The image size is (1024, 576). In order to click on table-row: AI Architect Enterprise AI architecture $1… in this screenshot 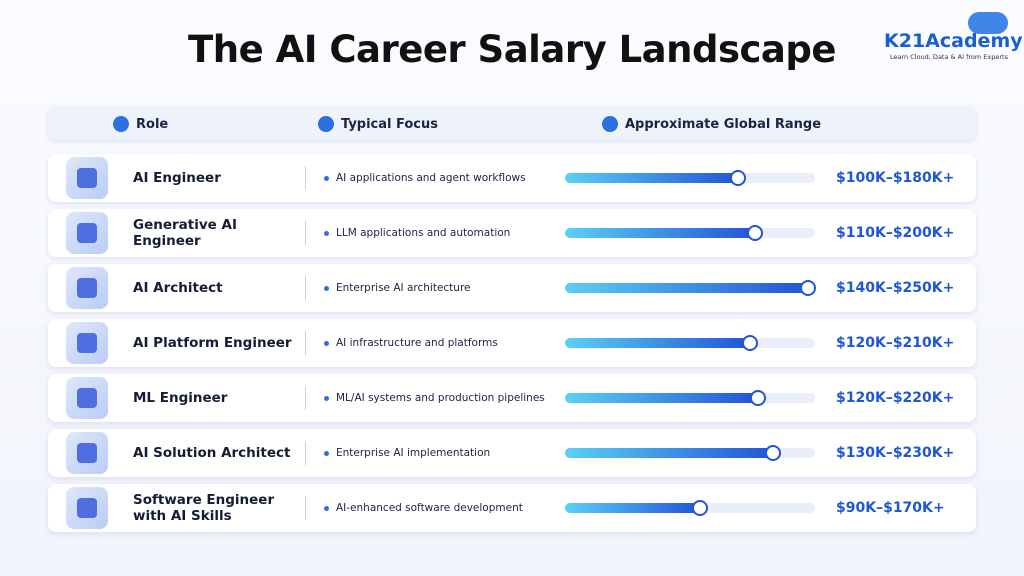, I will do `click(512, 288)`.